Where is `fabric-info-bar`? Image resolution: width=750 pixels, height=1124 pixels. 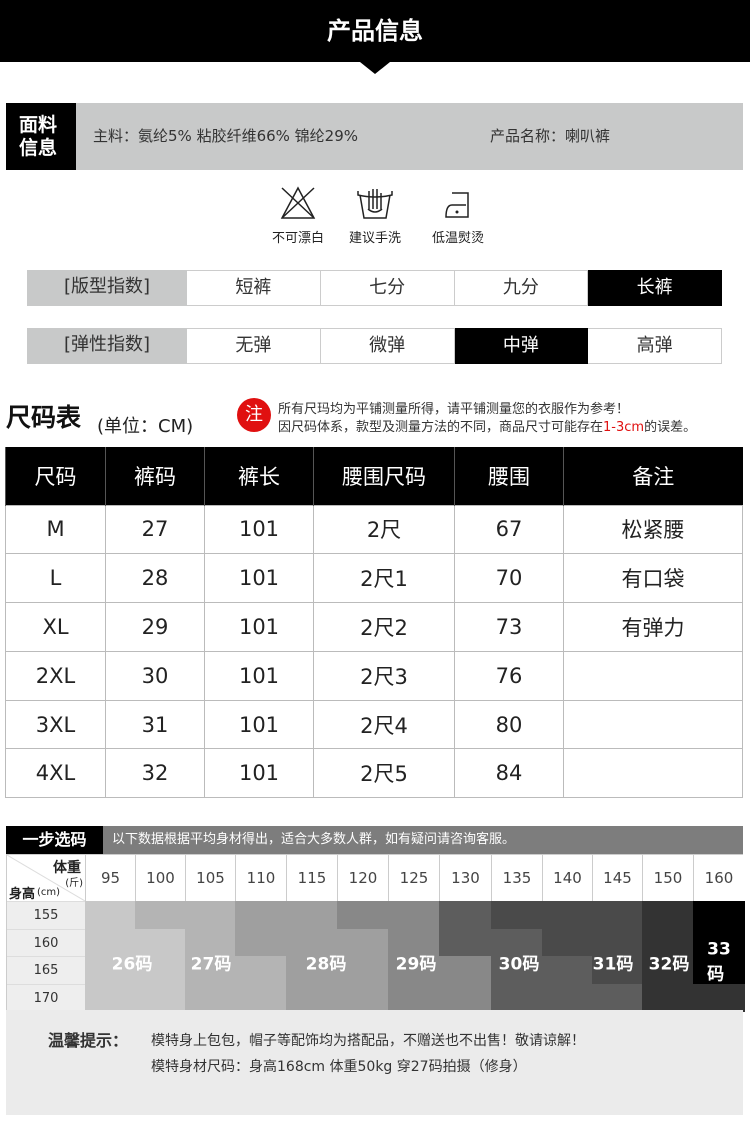
fabric-info-bar is located at coordinates (374, 136).